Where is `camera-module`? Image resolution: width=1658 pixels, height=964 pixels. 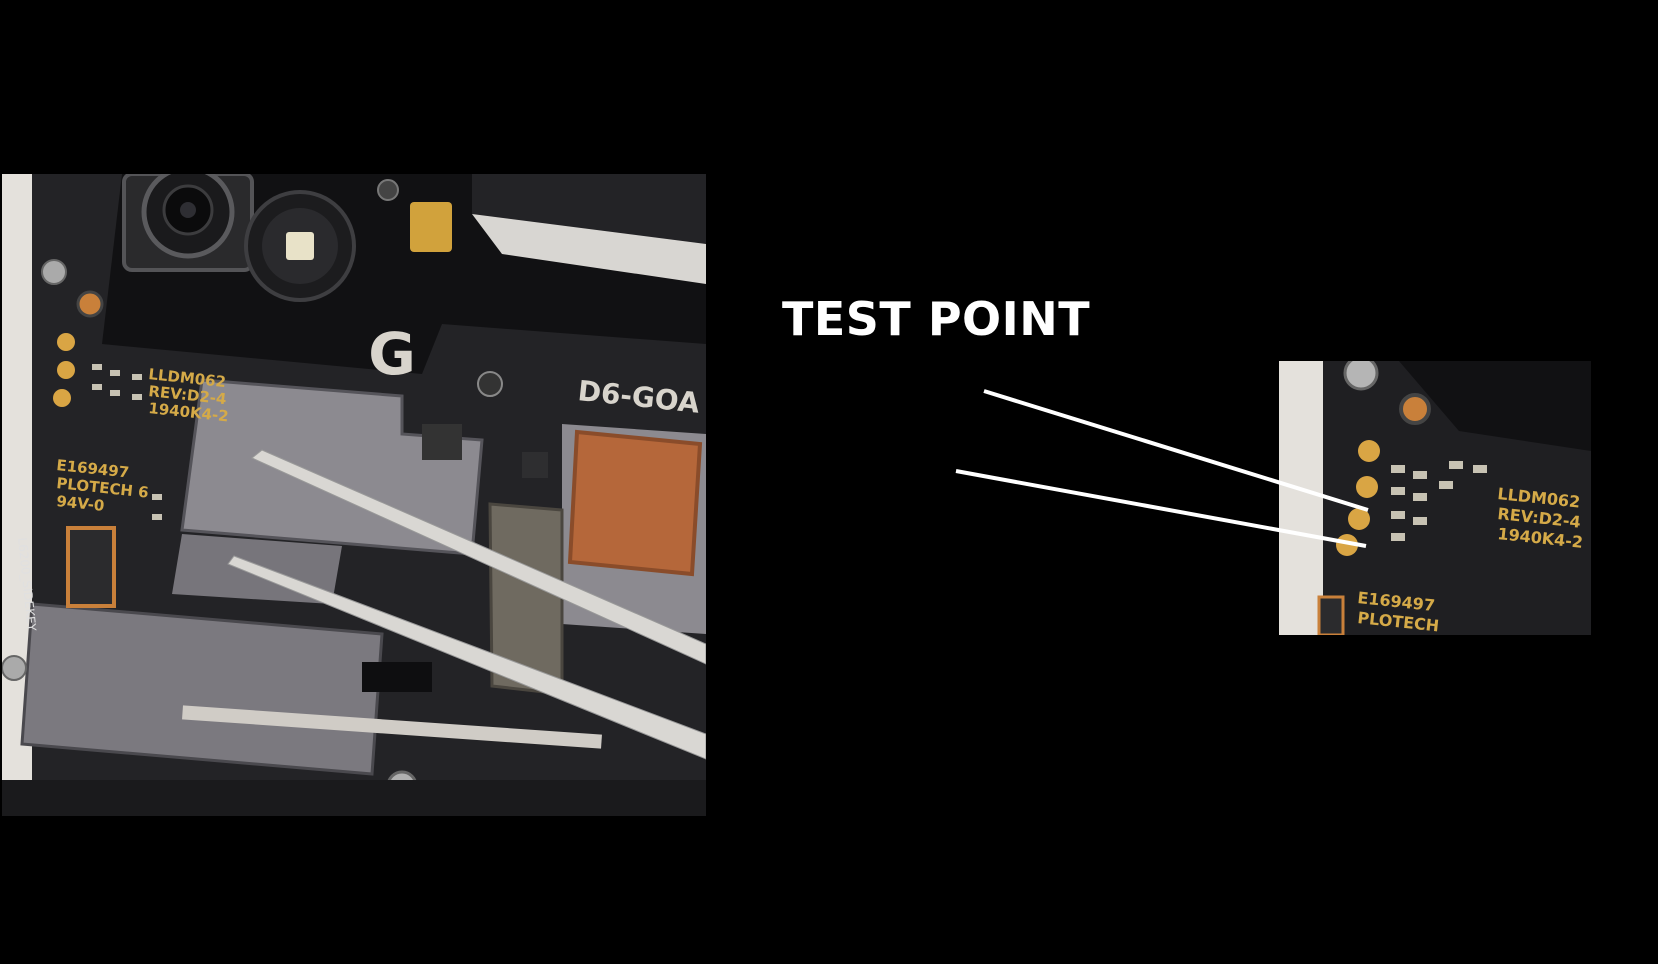 camera-module is located at coordinates (188, 223).